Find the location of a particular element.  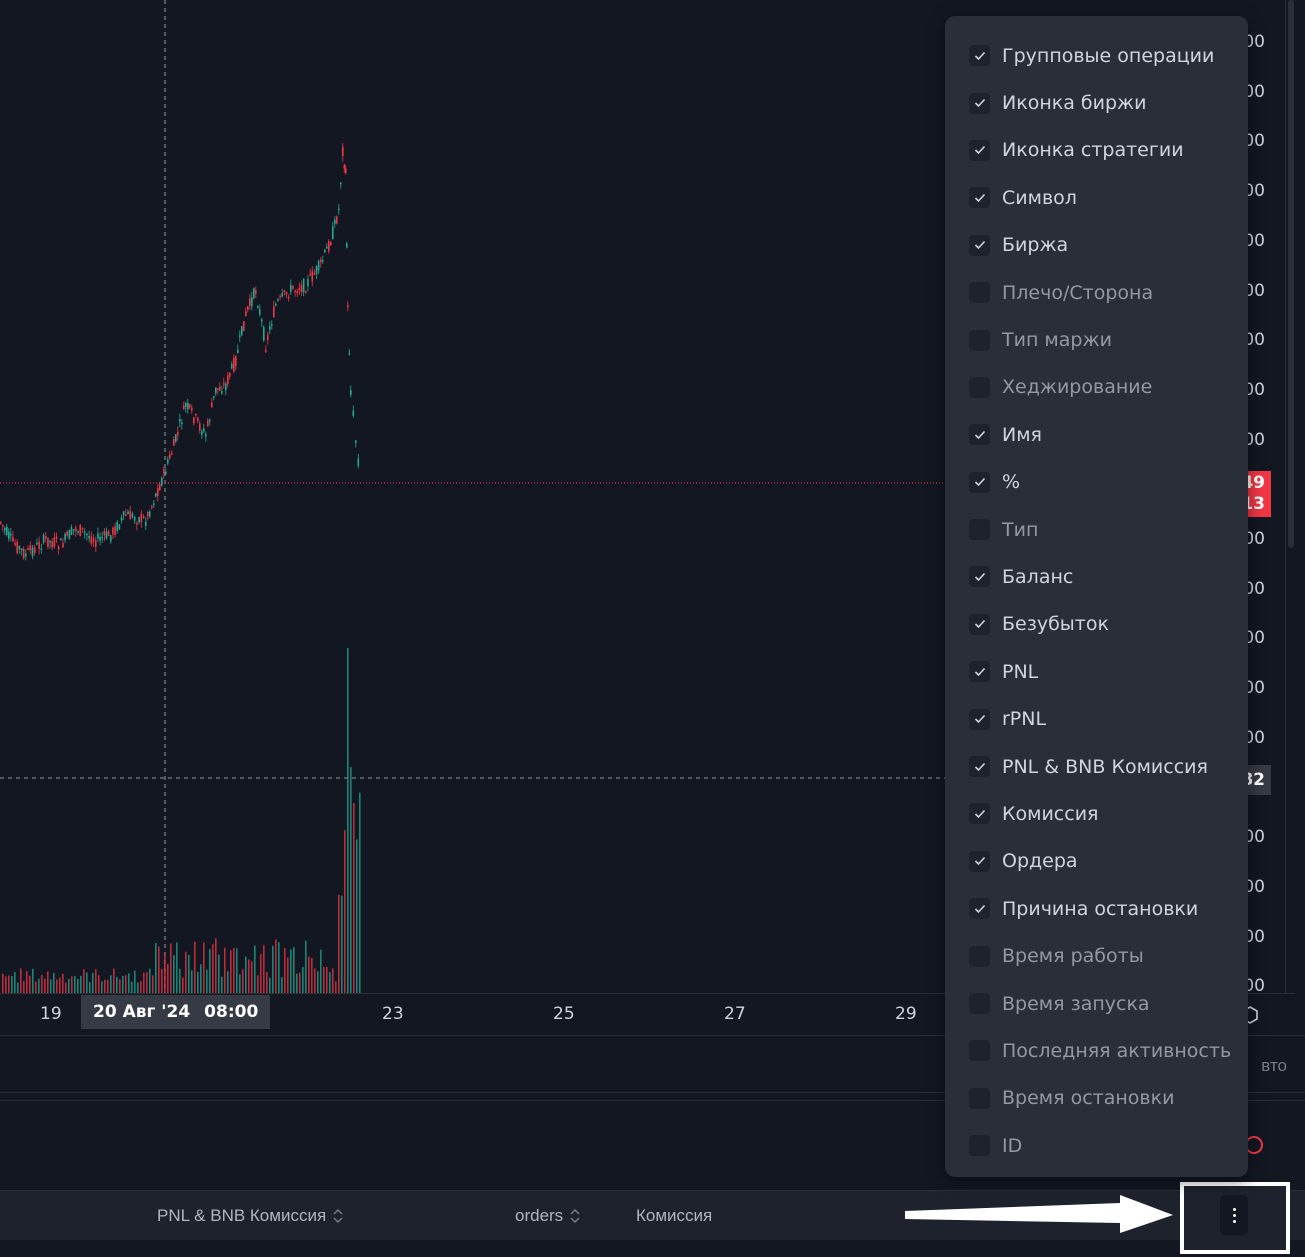

right-scrollbar is located at coordinates (1290, 517).